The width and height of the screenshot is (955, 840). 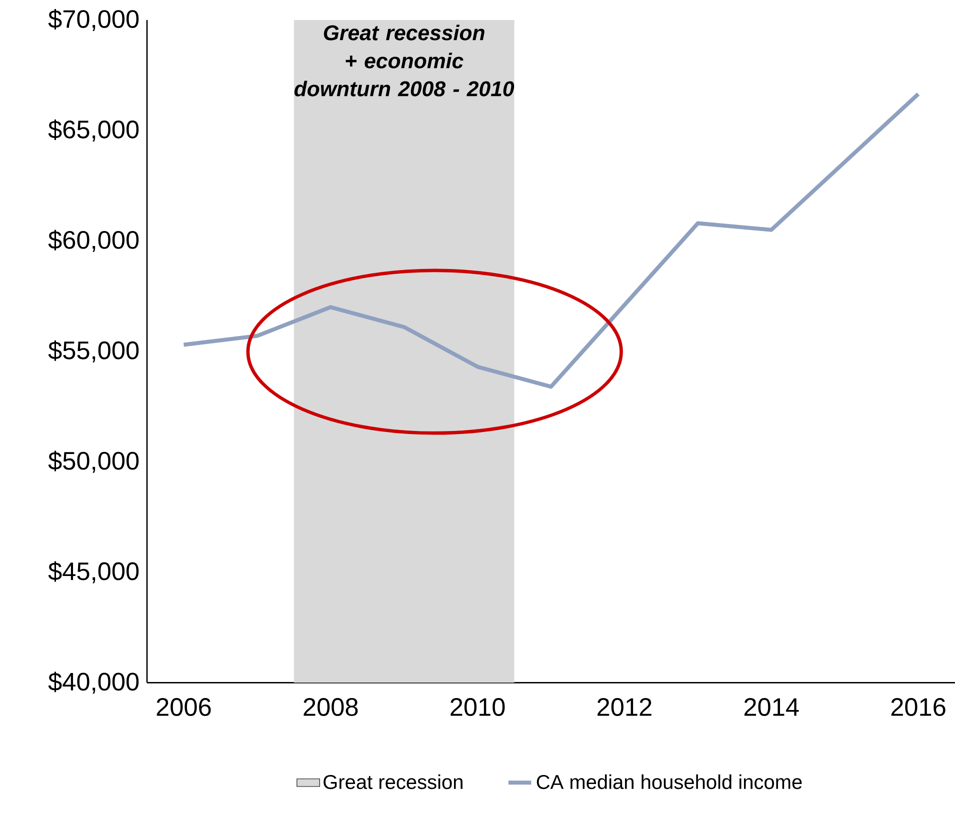 I want to click on y-tick-label: $55,000, so click(x=93, y=351).